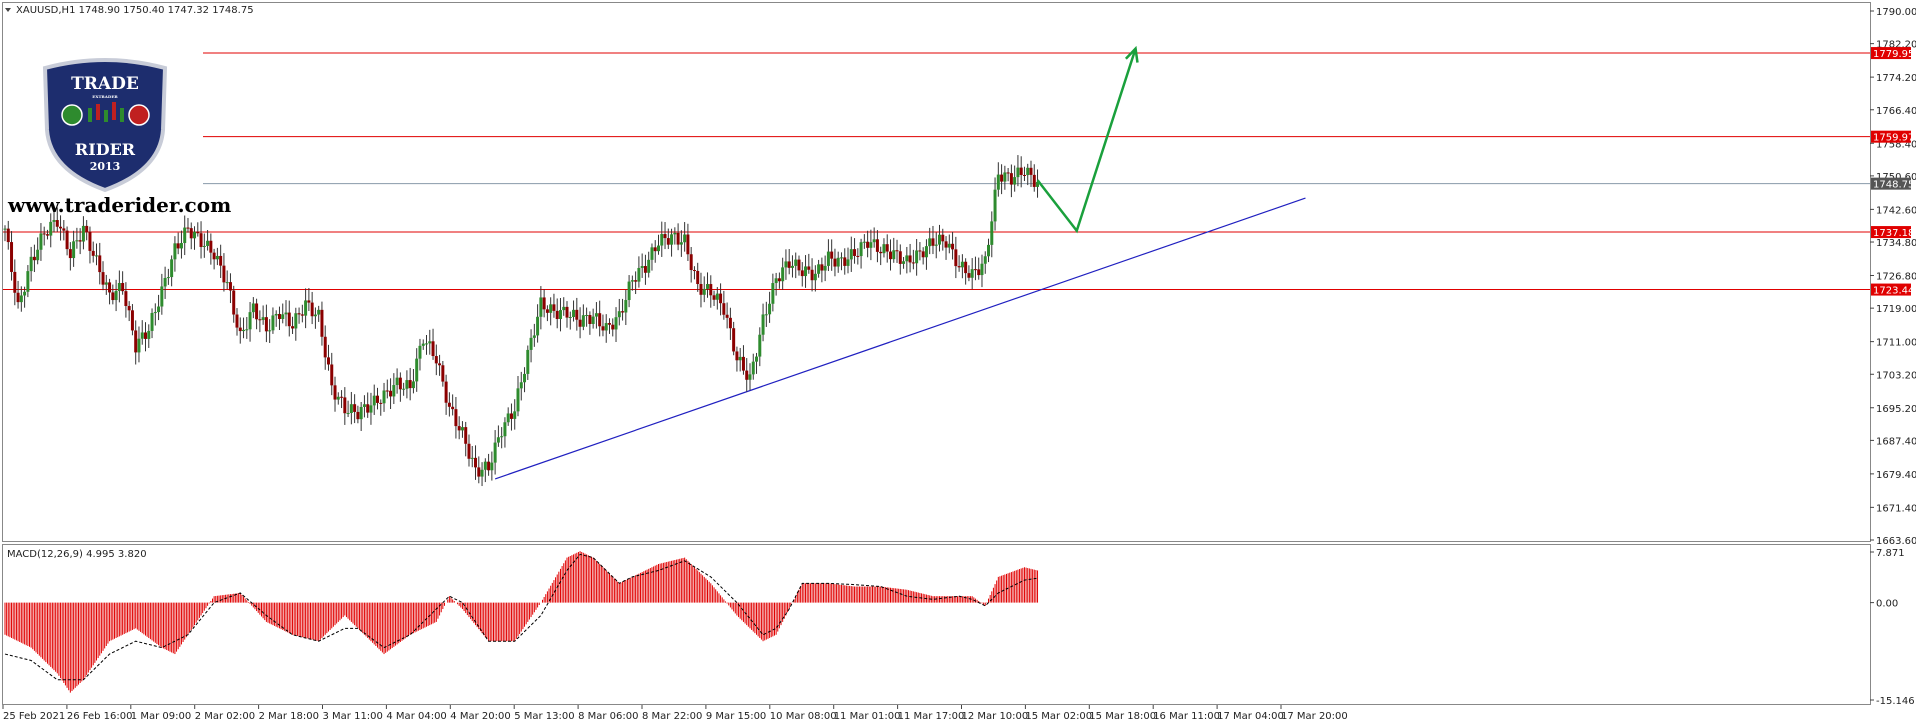 The width and height of the screenshot is (1916, 726). What do you see at coordinates (1896, 45) in the screenshot?
I see `price-tick-label: 1782.20` at bounding box center [1896, 45].